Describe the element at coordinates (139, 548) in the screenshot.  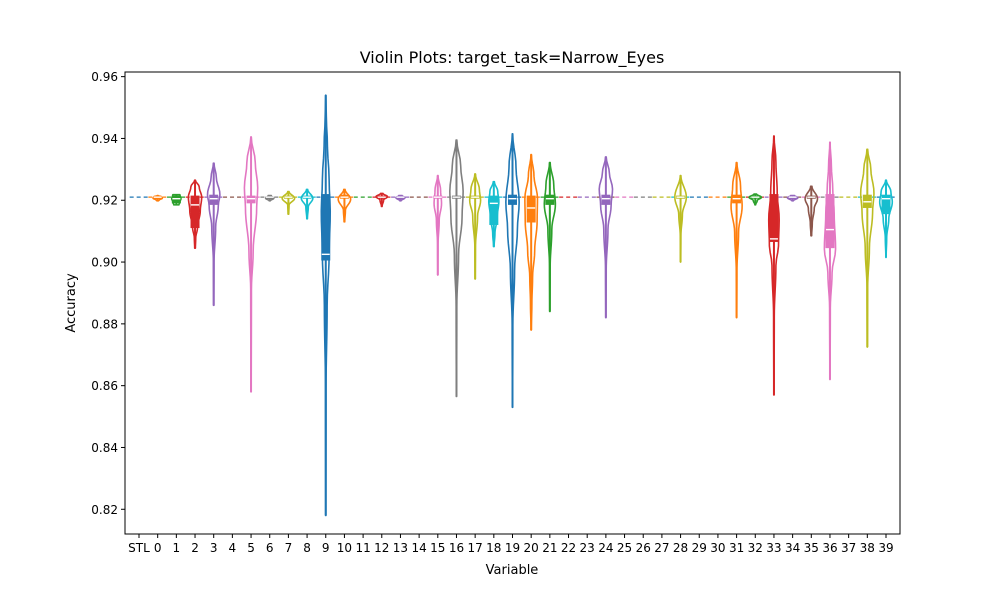
I see `x-tick-label: STL` at that location.